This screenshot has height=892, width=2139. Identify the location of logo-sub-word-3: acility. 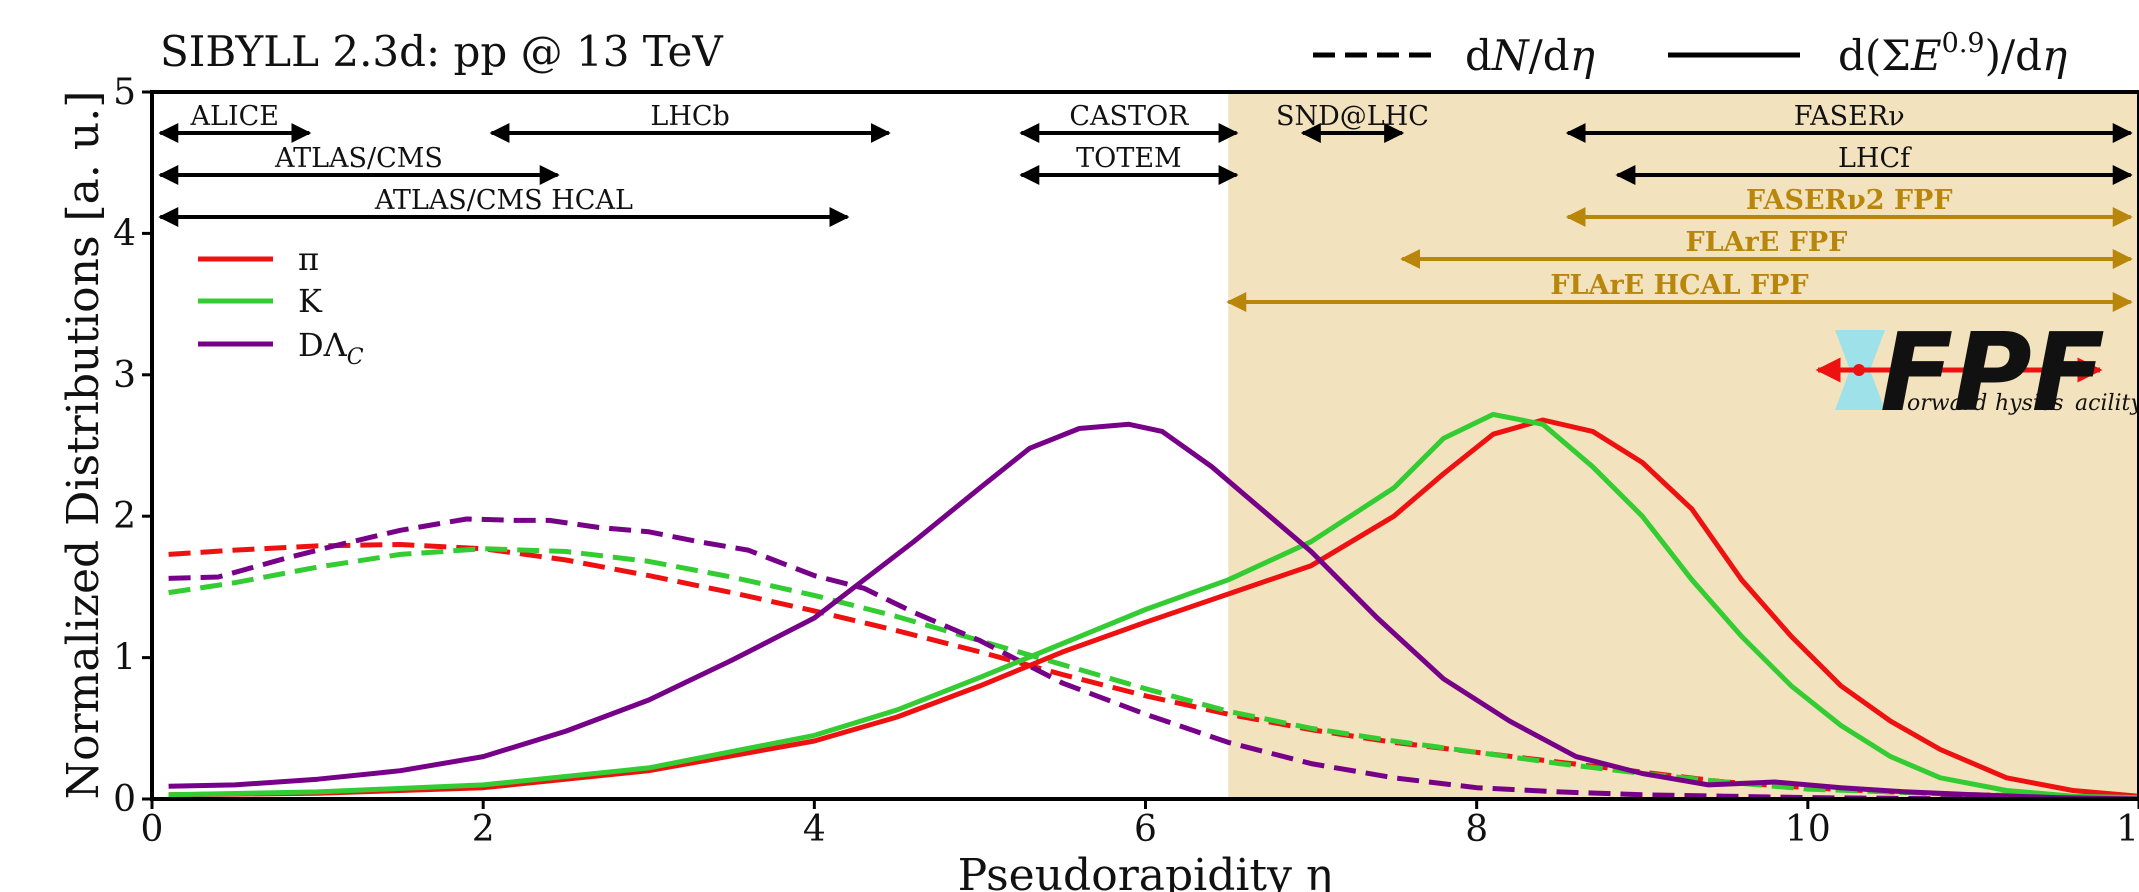
(2107, 403).